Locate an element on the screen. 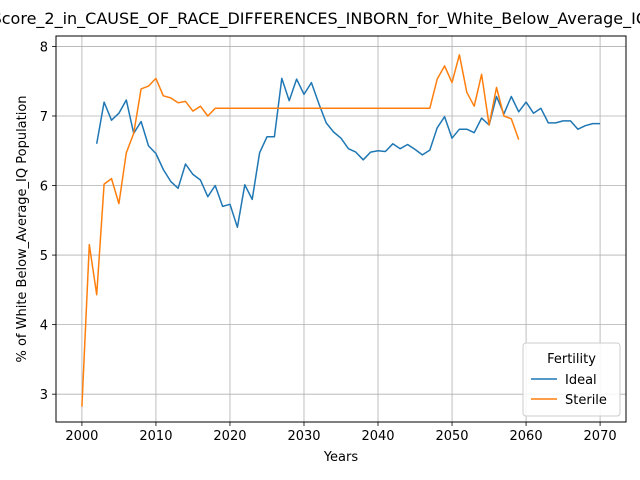 The image size is (640, 480). legend-title: Fertility is located at coordinates (571, 359).